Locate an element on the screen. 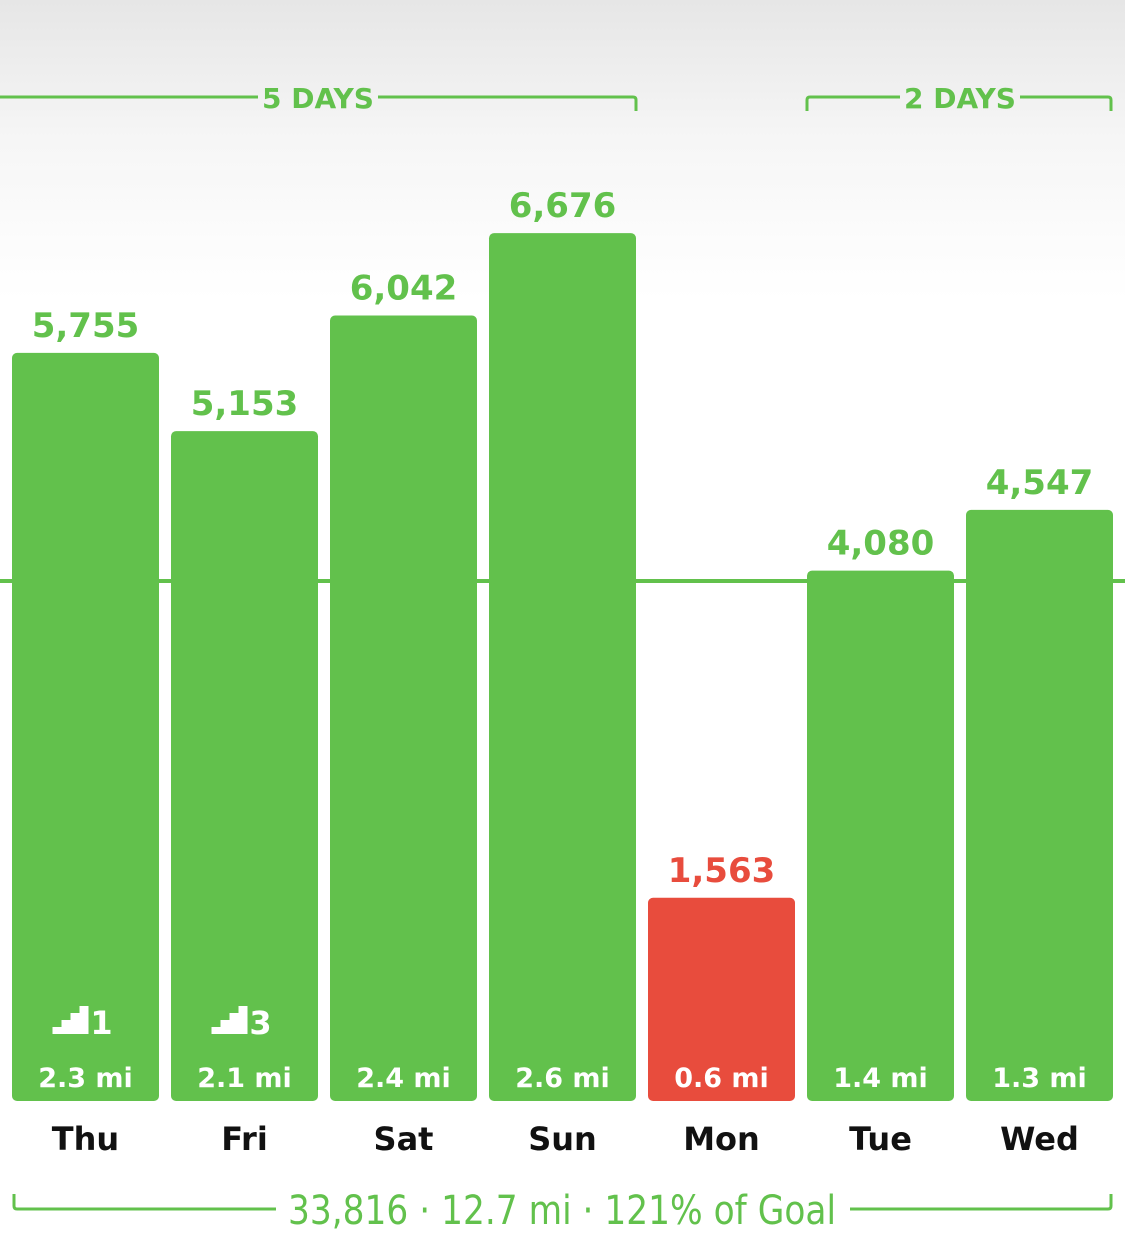 The image size is (1125, 1254). summary-label: 33,816 · 12.7 mi · 121% of Goal is located at coordinates (562, 1211).